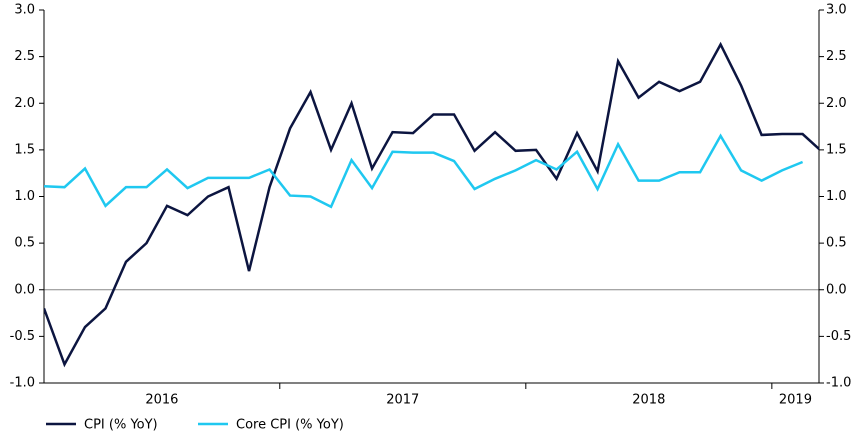 This screenshot has width=865, height=441. What do you see at coordinates (121, 425) in the screenshot?
I see `legend-label: CPI (% YoY)` at bounding box center [121, 425].